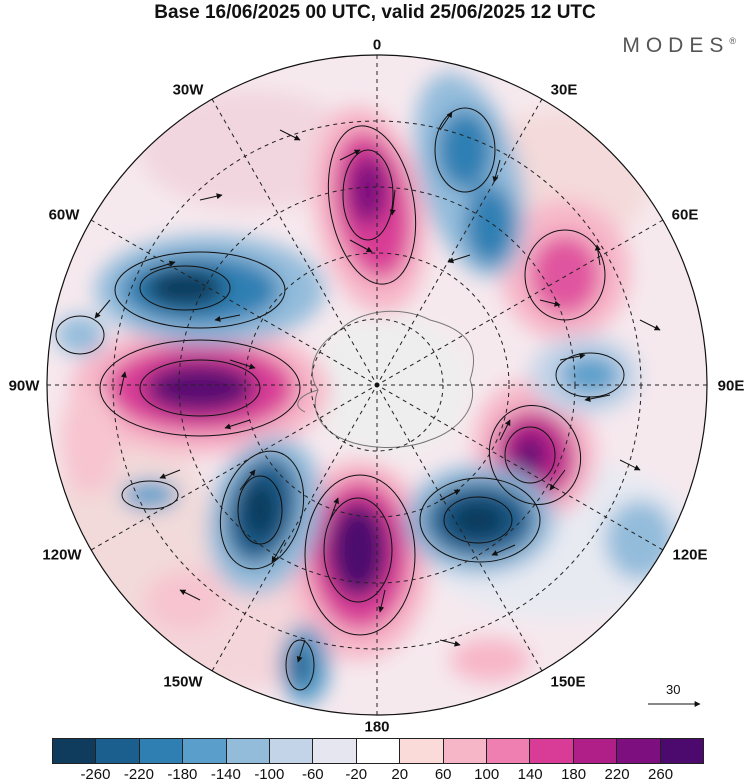  Describe the element at coordinates (564, 90) in the screenshot. I see `lon-label-30e: 30E` at that location.